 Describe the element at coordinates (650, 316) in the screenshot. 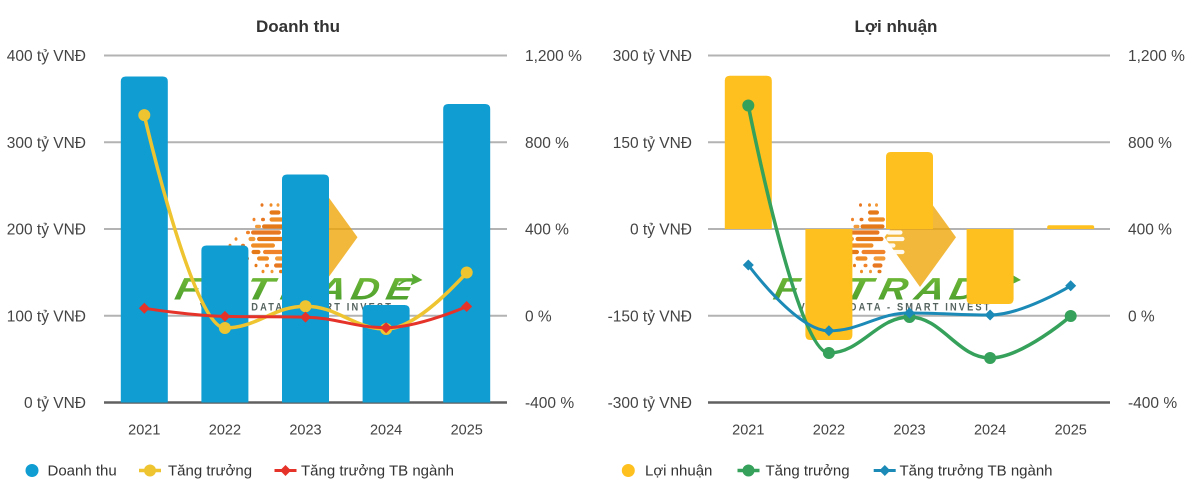

I see `svg-text: -150 tỷ VNĐ` at that location.